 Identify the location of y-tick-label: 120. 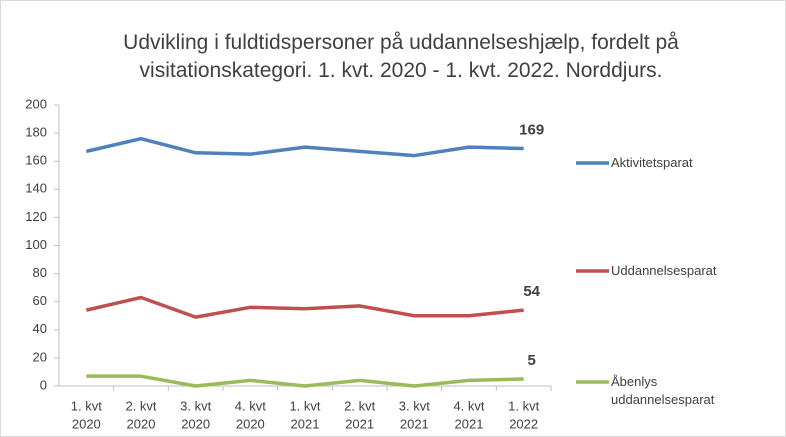
(36, 216).